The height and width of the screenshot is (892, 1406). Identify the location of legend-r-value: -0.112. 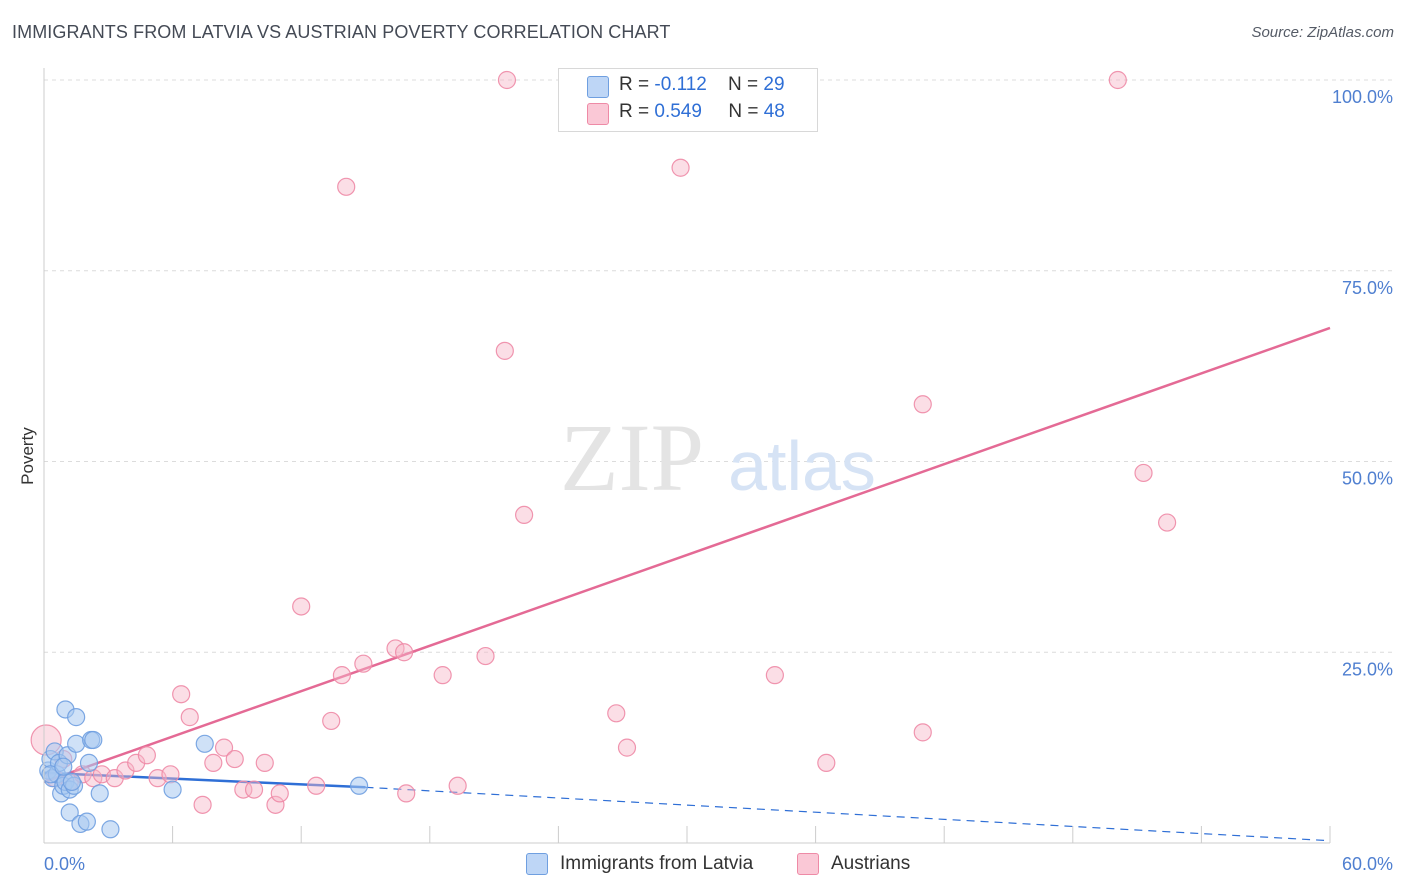
(680, 84).